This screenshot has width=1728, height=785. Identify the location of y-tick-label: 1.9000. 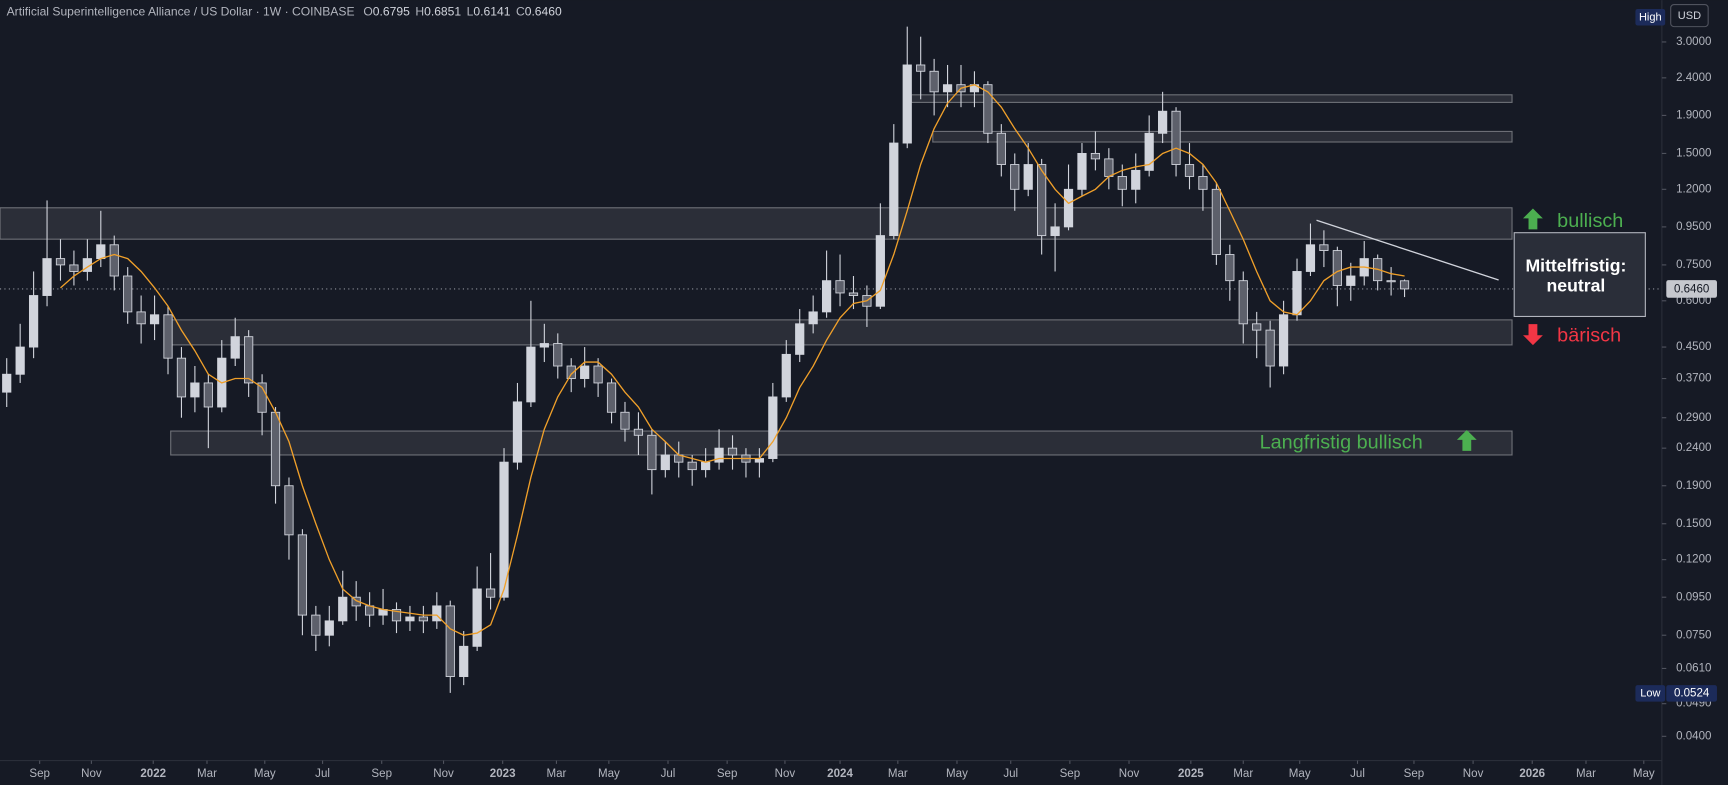
(1693, 115).